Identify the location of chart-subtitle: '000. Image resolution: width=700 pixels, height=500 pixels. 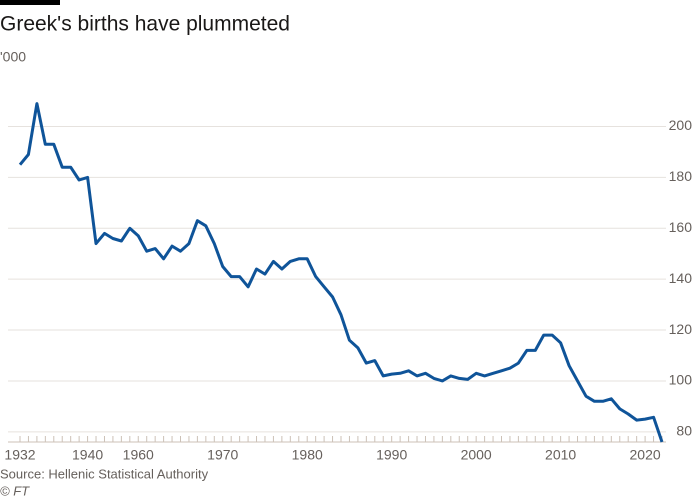
(13, 57).